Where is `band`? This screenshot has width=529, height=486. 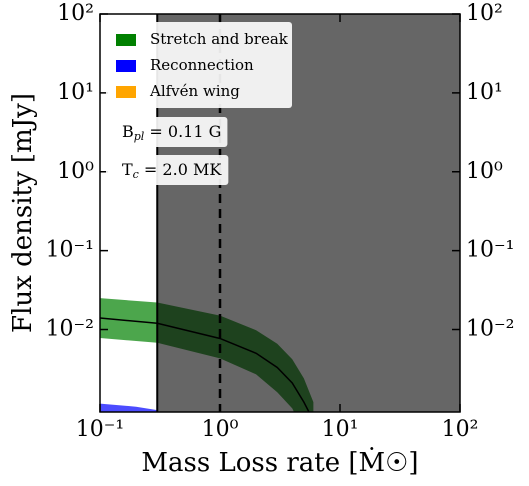
band is located at coordinates (129, 407).